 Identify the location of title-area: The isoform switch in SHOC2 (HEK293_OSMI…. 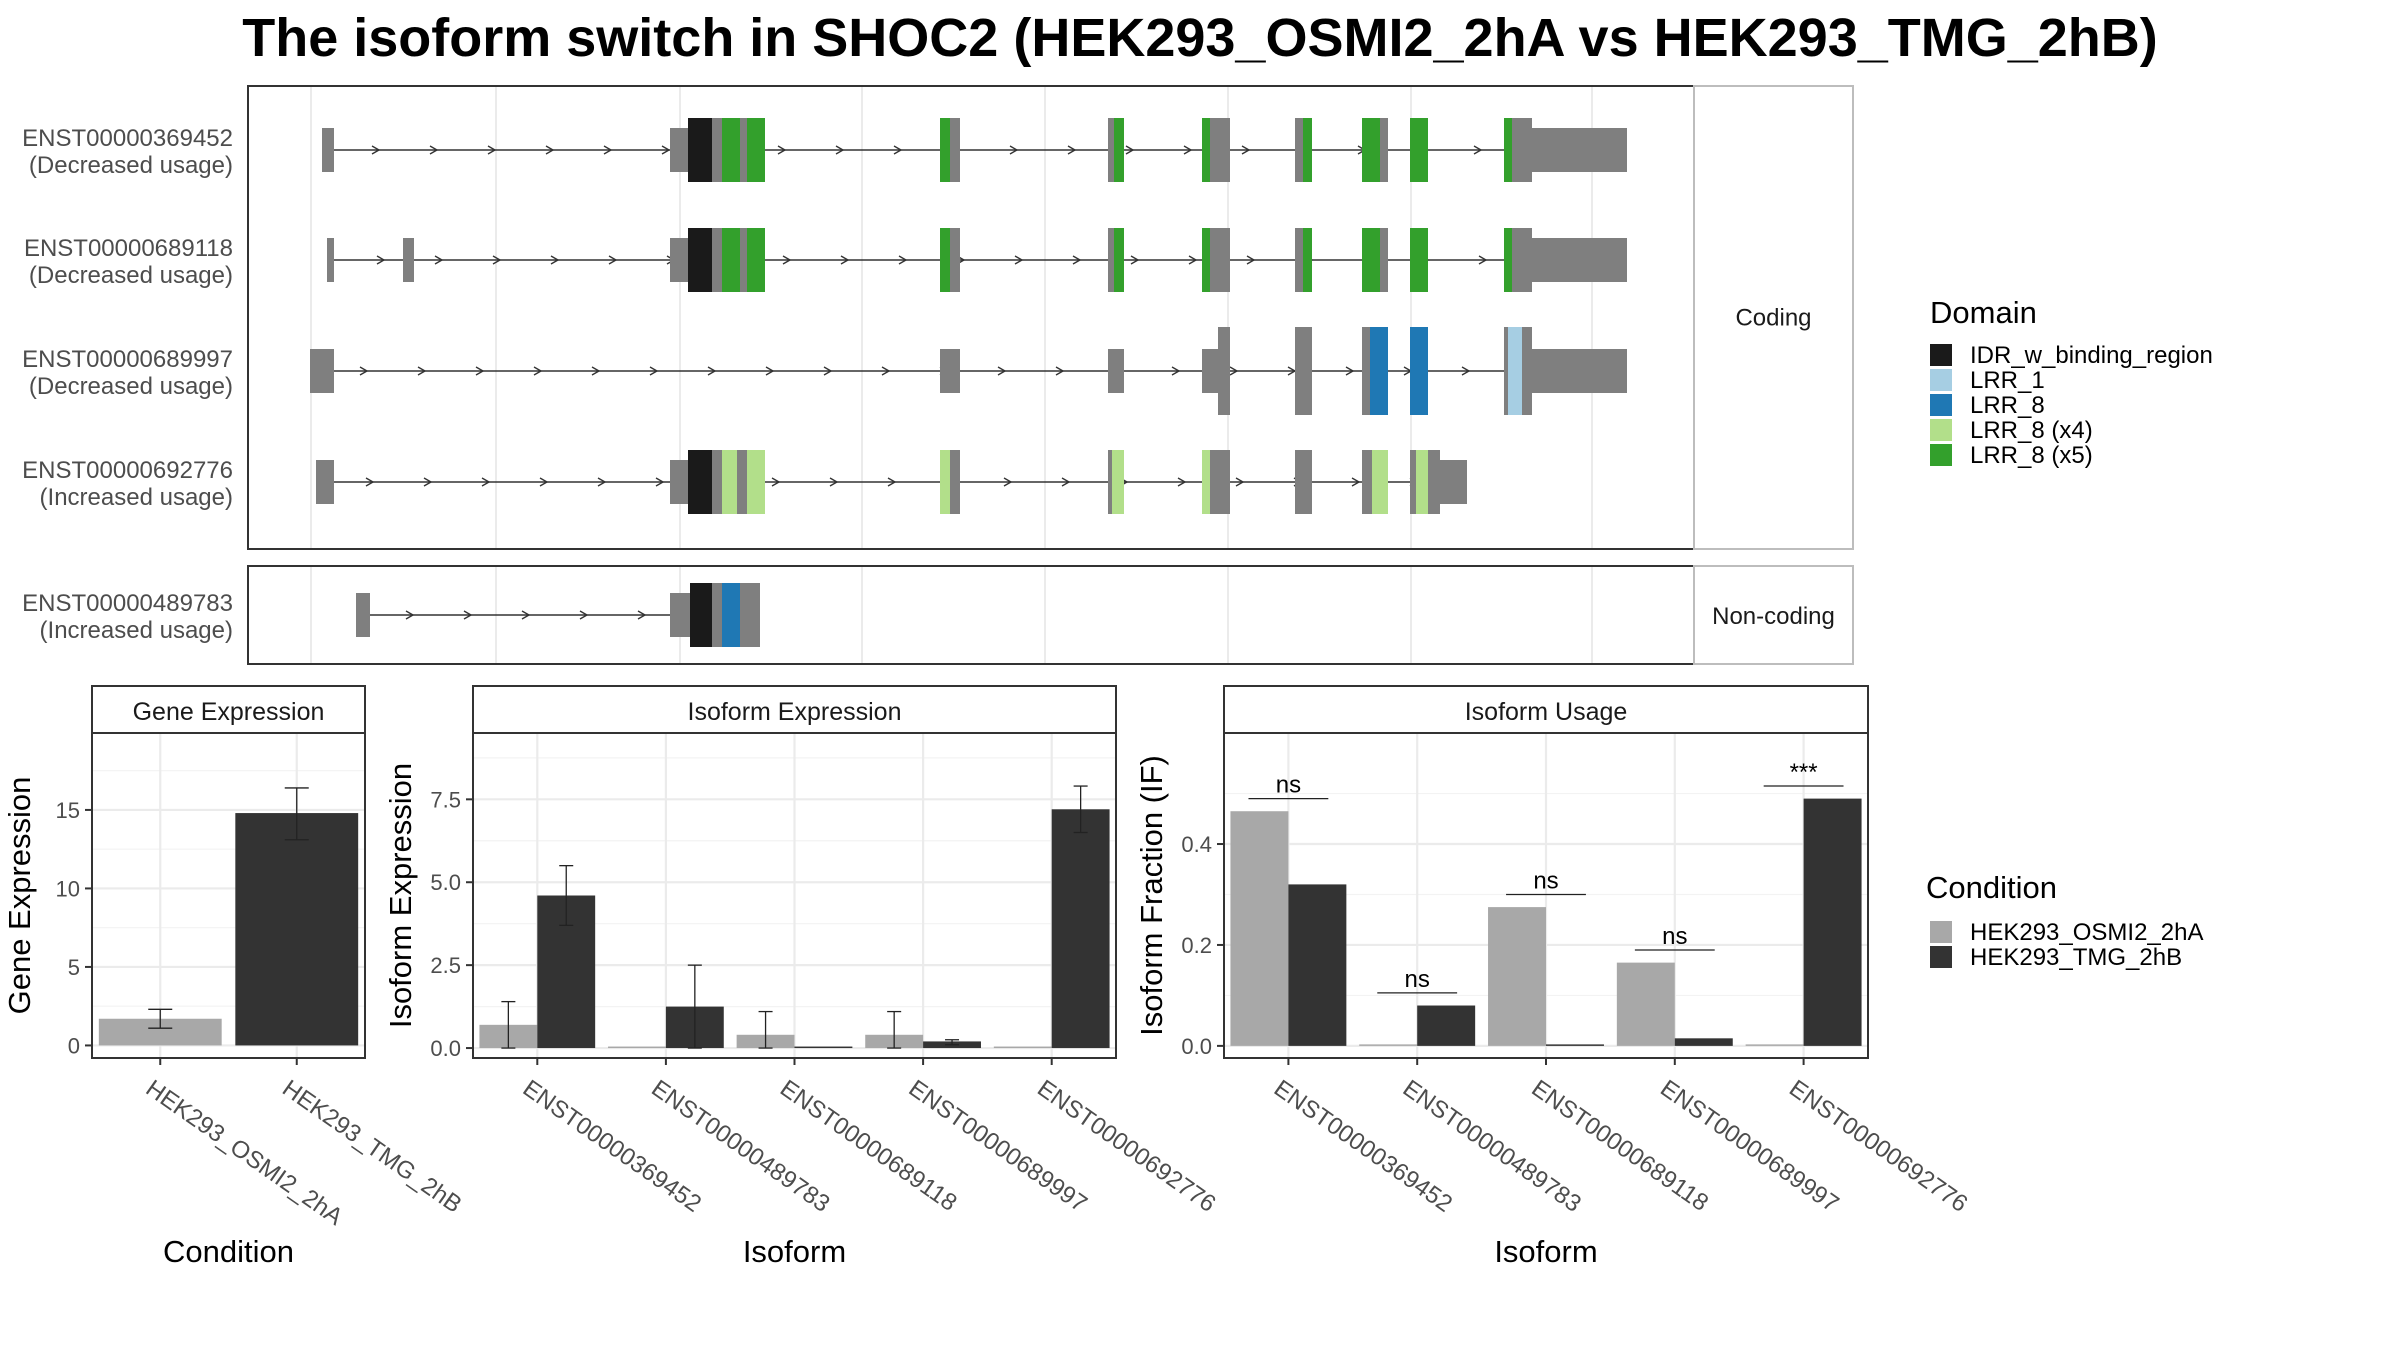
(1200, 38).